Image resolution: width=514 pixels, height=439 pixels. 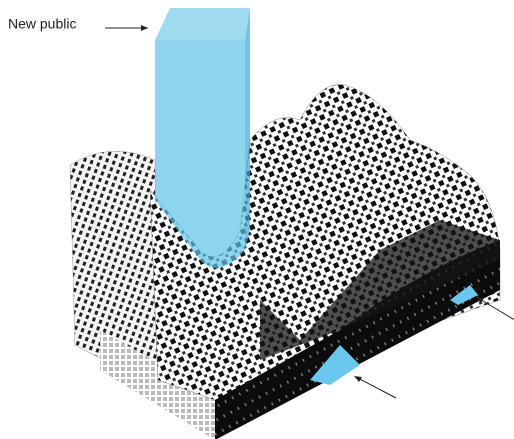 What do you see at coordinates (42, 24) in the screenshot?
I see `label: New public` at bounding box center [42, 24].